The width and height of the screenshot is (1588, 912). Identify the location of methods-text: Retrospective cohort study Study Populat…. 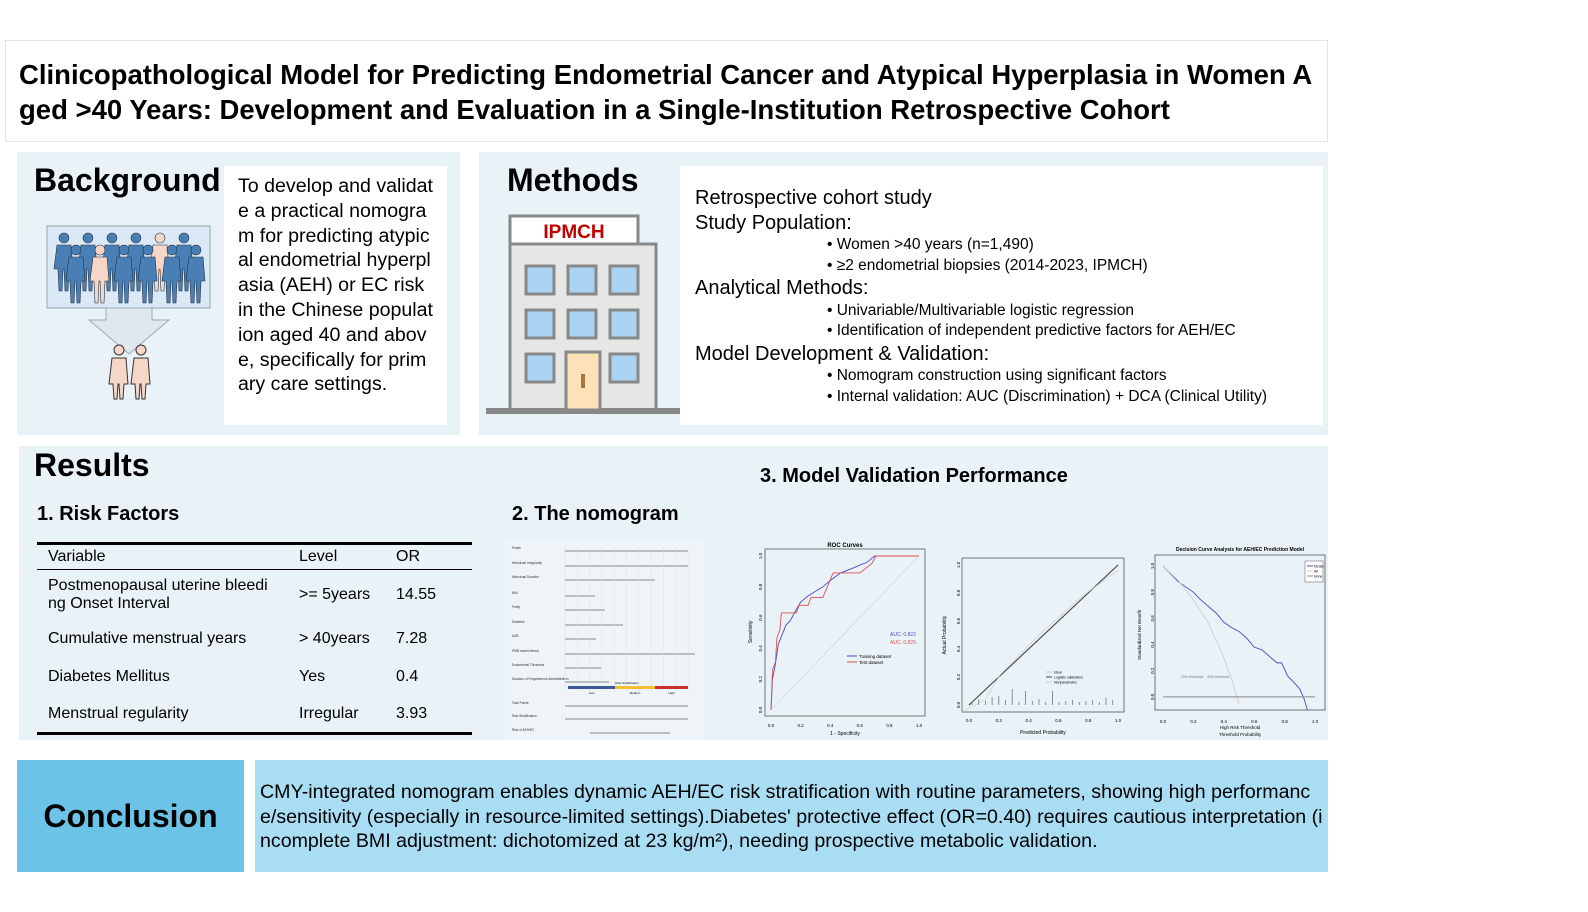
(1001, 295).